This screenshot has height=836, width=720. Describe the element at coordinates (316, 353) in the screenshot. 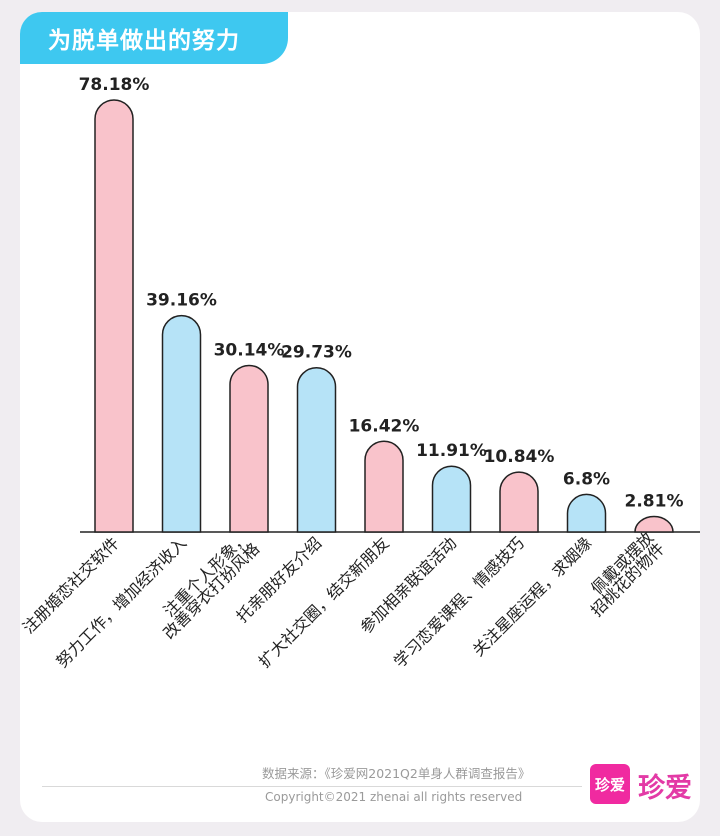

I see `data-label: 29.73%` at that location.